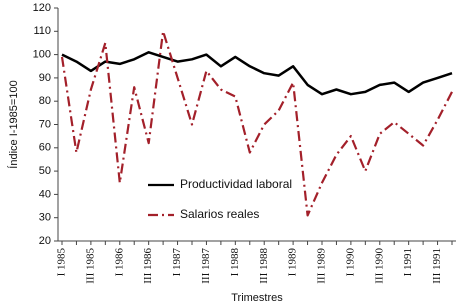 The image size is (474, 306). I want to click on y-axis-label: Índice I-1985=100, so click(13, 124).